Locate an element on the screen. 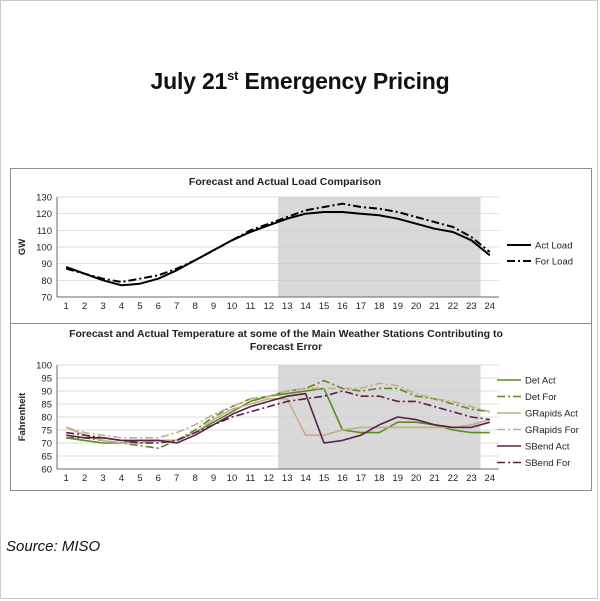 The height and width of the screenshot is (601, 600). series-line-grapids-for is located at coordinates (278, 410).